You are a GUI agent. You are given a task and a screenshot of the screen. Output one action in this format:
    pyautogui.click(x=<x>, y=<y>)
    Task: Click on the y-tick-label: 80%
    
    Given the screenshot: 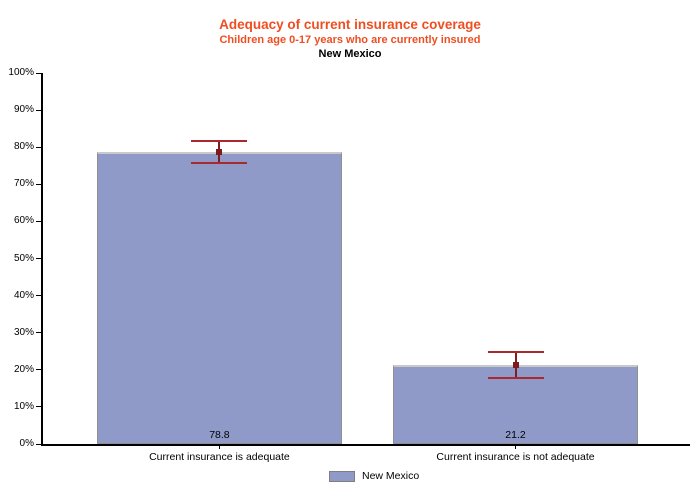 What is the action you would take?
    pyautogui.click(x=23, y=147)
    